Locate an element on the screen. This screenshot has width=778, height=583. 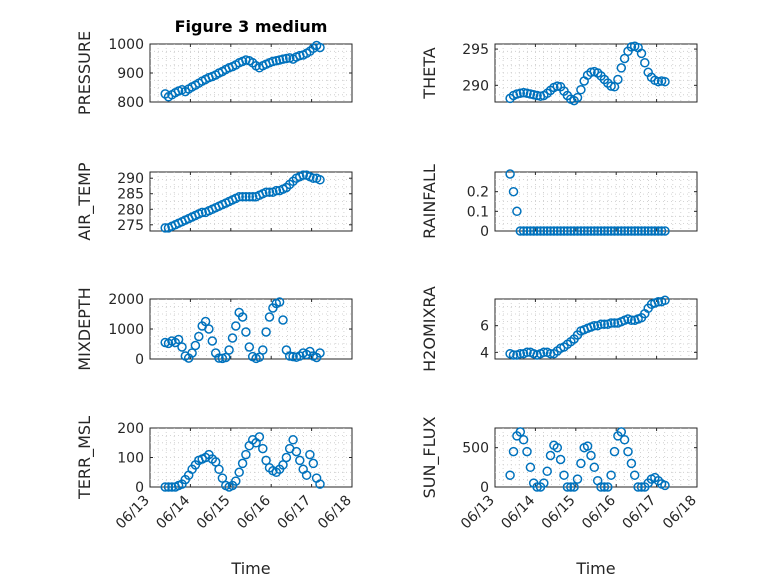
y-axis-label: H2OMIXRA is located at coordinates (429, 329).